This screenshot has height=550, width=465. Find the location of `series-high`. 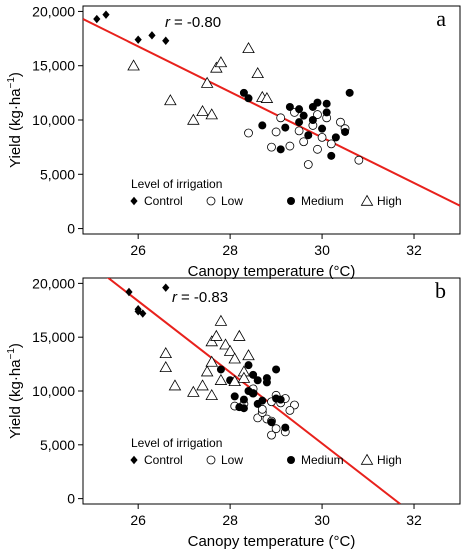

series-high is located at coordinates (200, 83).